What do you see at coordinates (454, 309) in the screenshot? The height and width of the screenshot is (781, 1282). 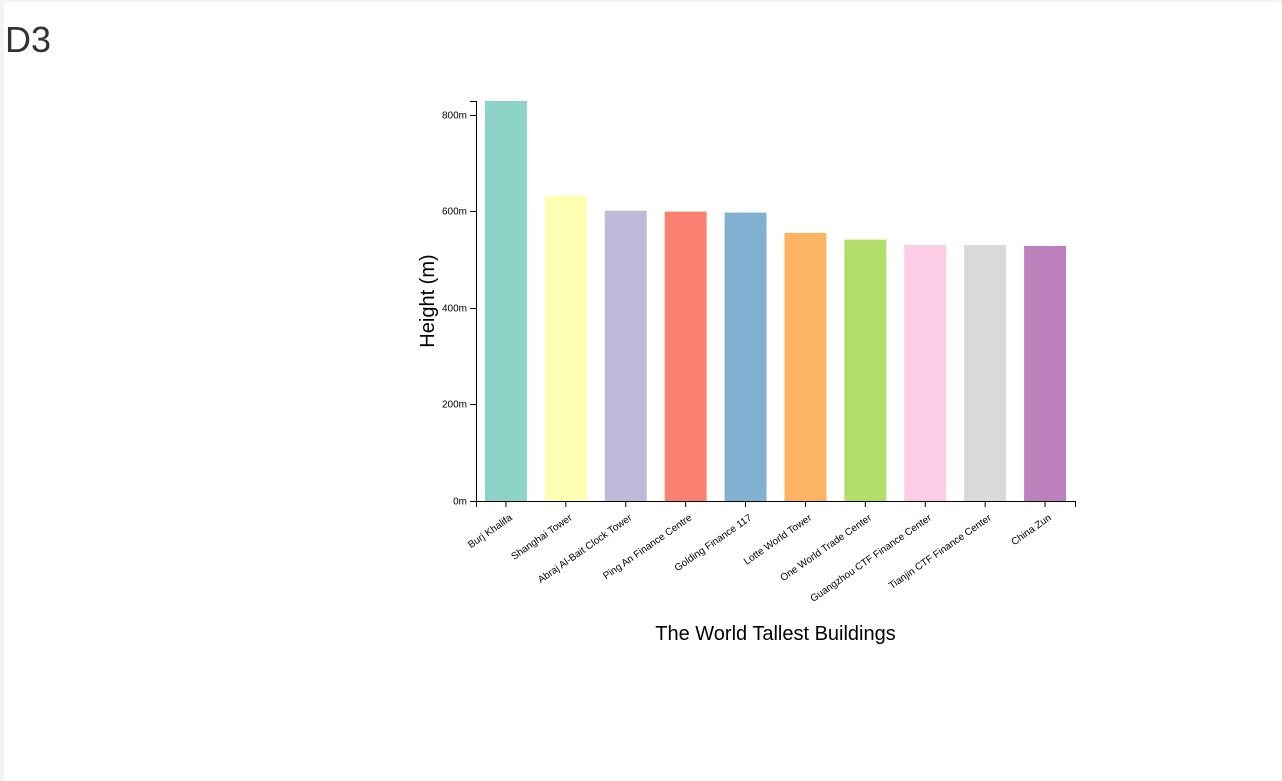 I see `y-tick-label-2: 400m` at bounding box center [454, 309].